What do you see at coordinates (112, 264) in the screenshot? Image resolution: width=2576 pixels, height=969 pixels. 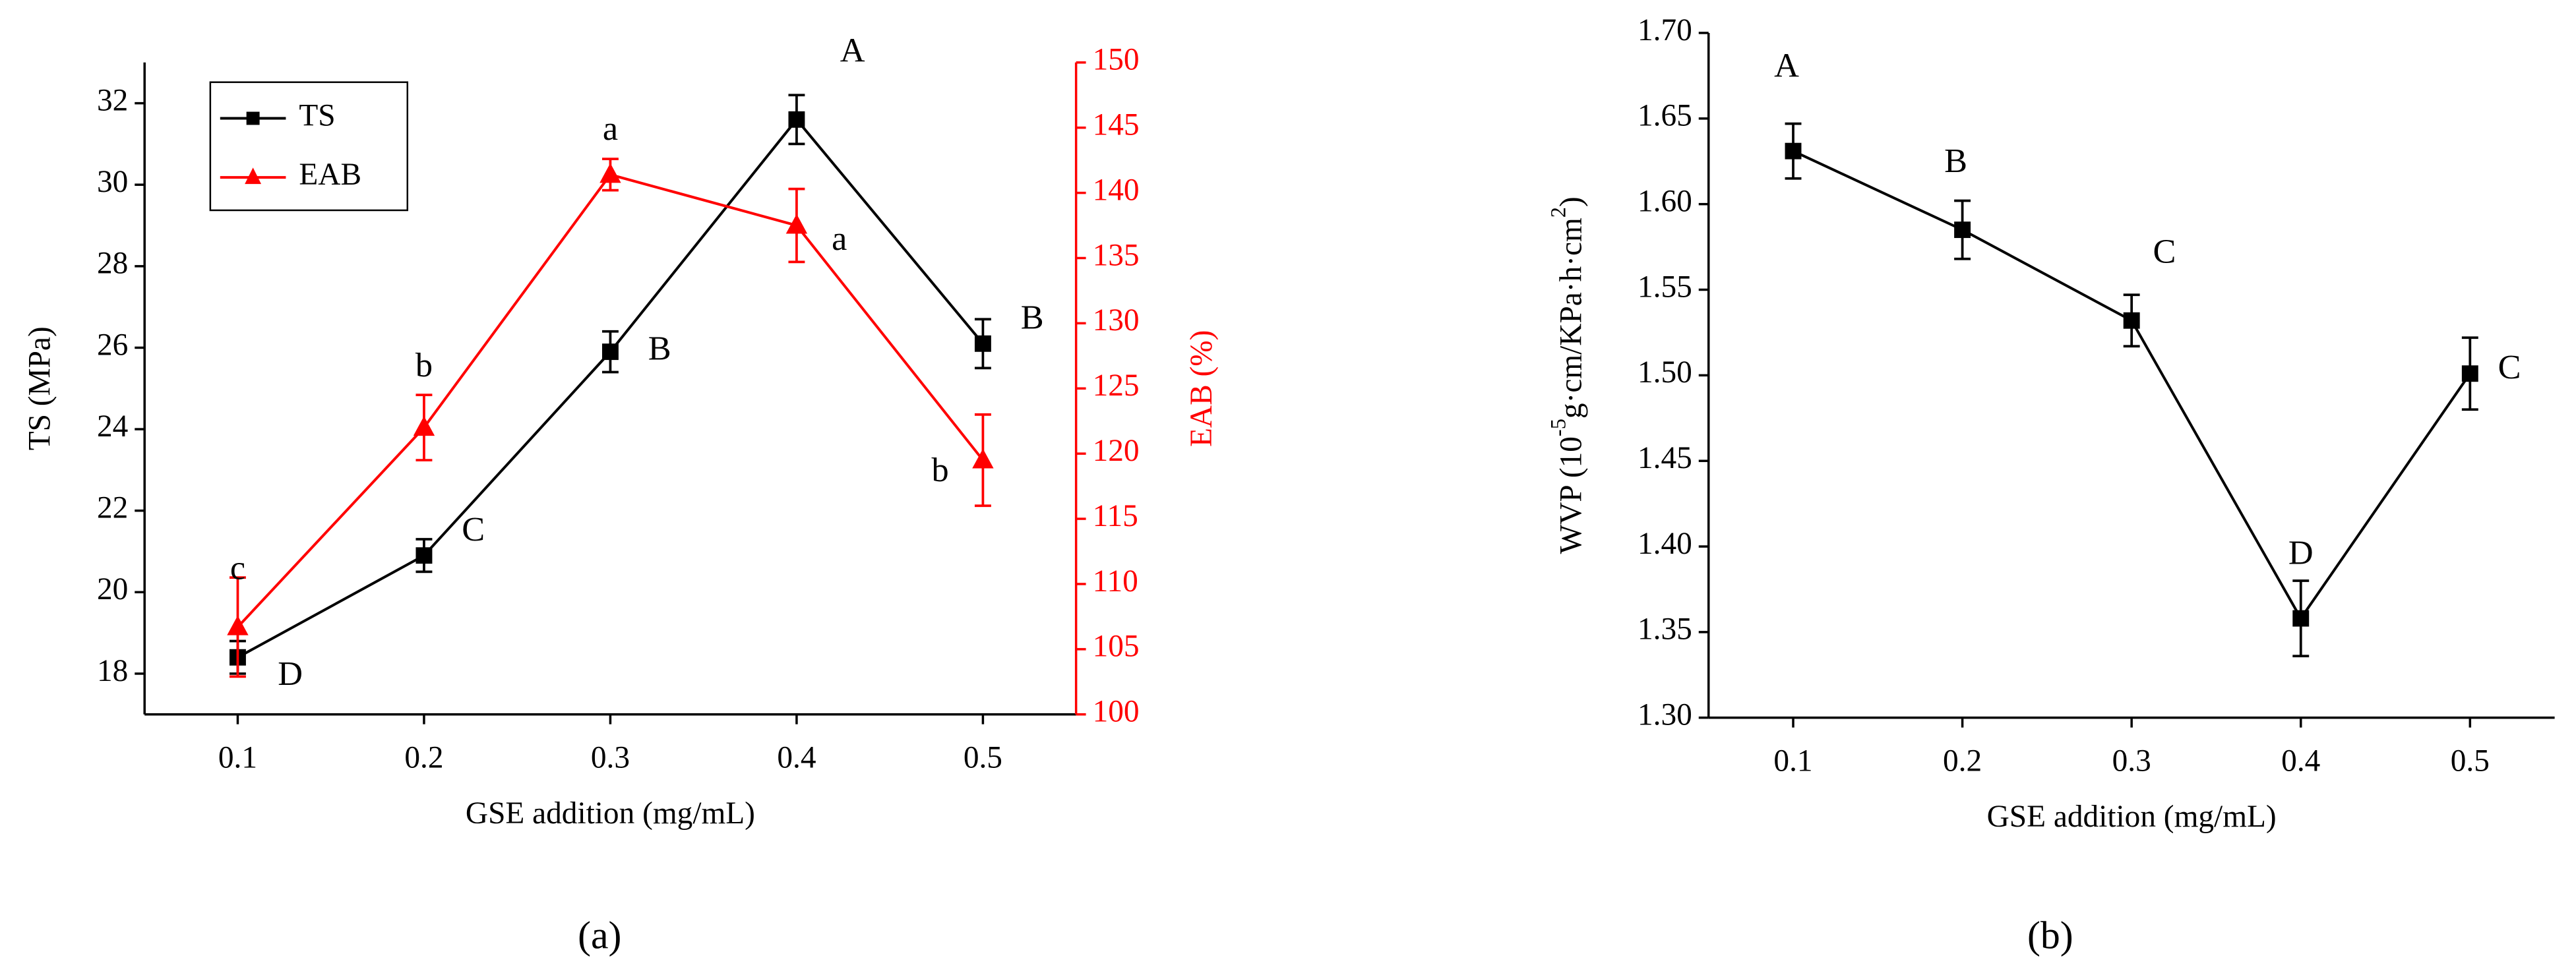 I see `y-tick-label: 28` at bounding box center [112, 264].